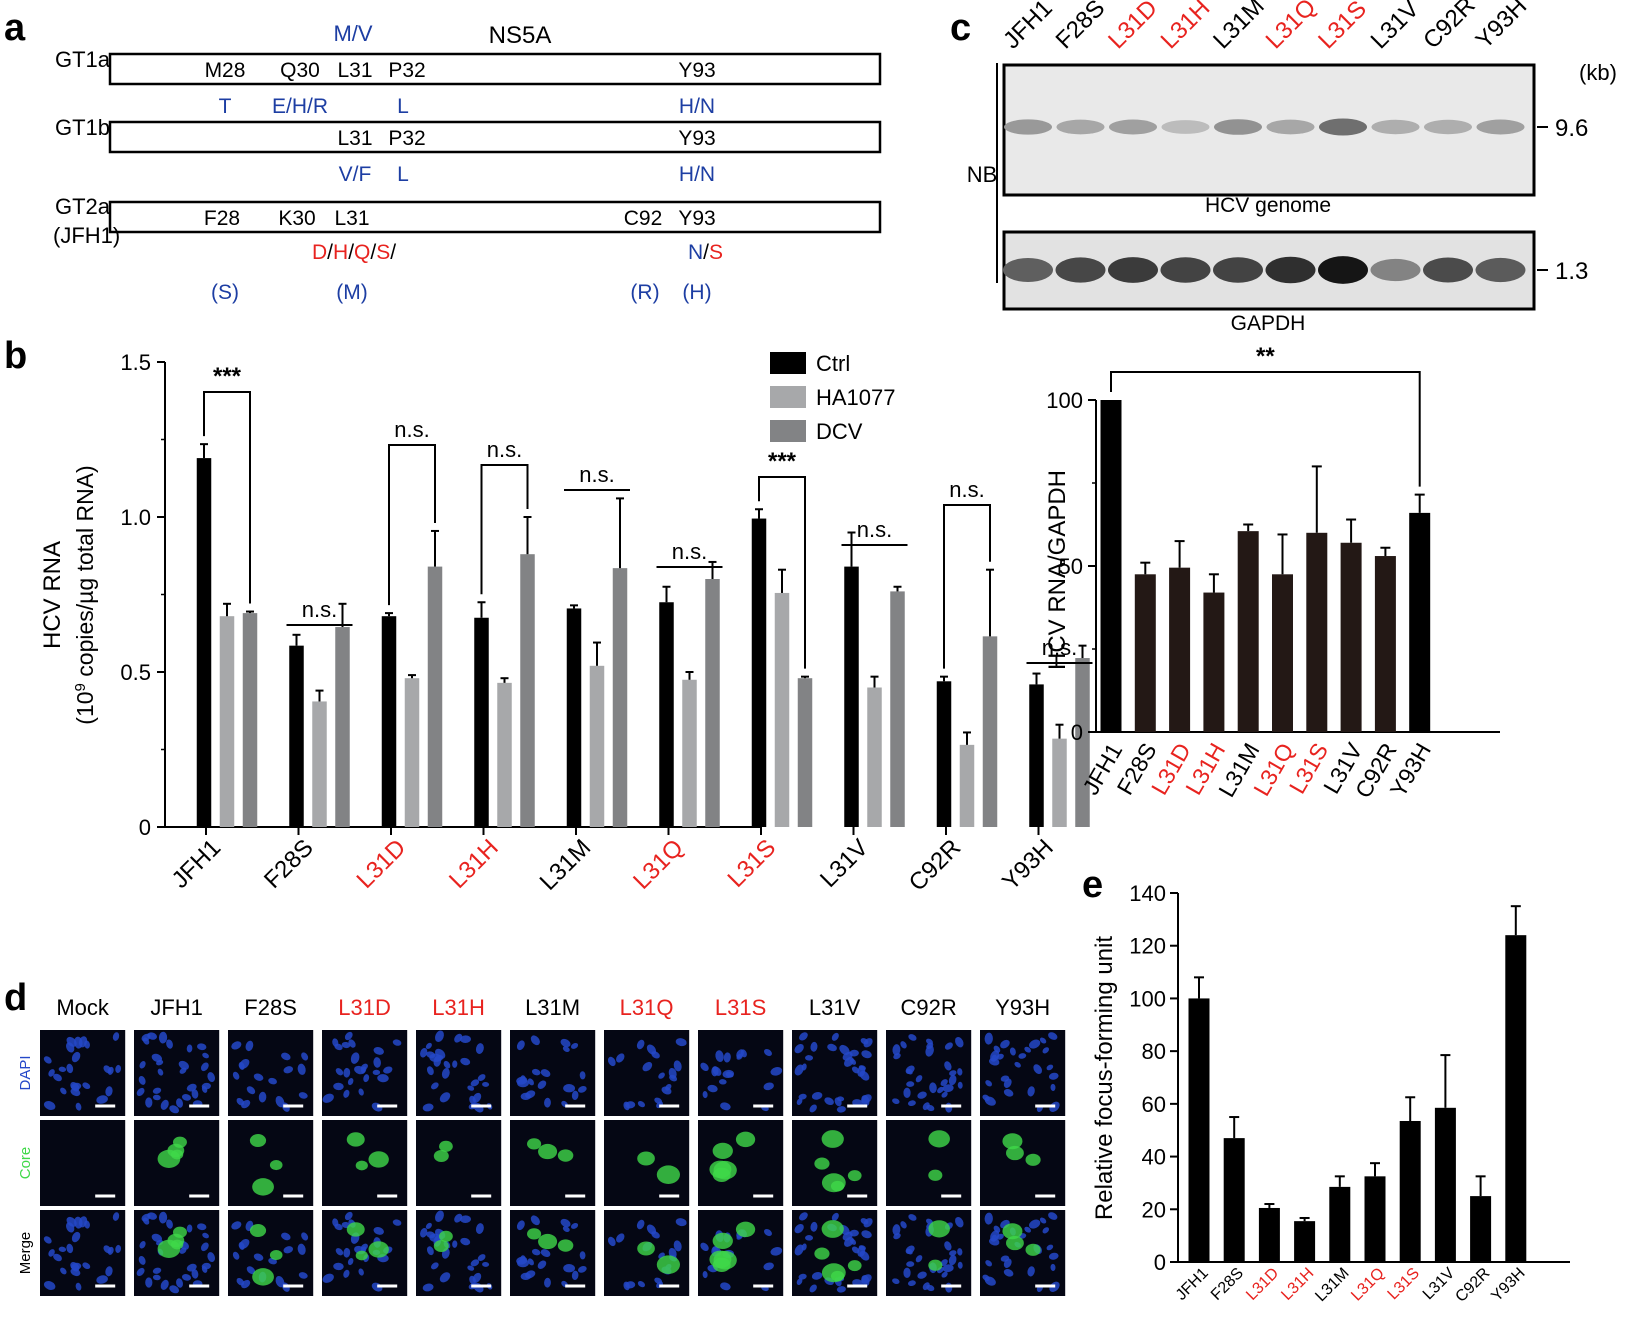 The width and height of the screenshot is (1650, 1325). I want to click on bar-l31s, so click(1410, 1191).